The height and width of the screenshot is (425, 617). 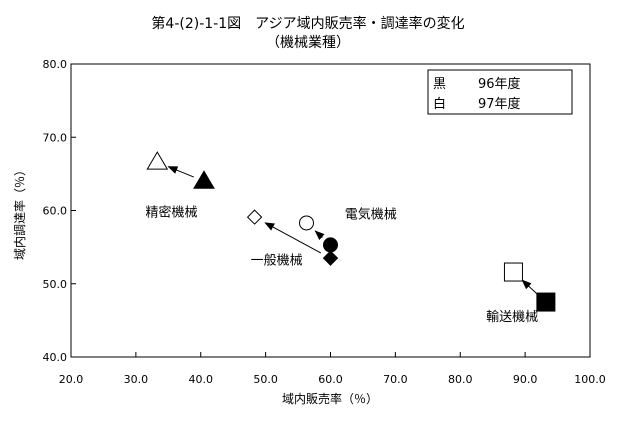 I want to click on annotation-2: 一般機械, so click(x=277, y=261).